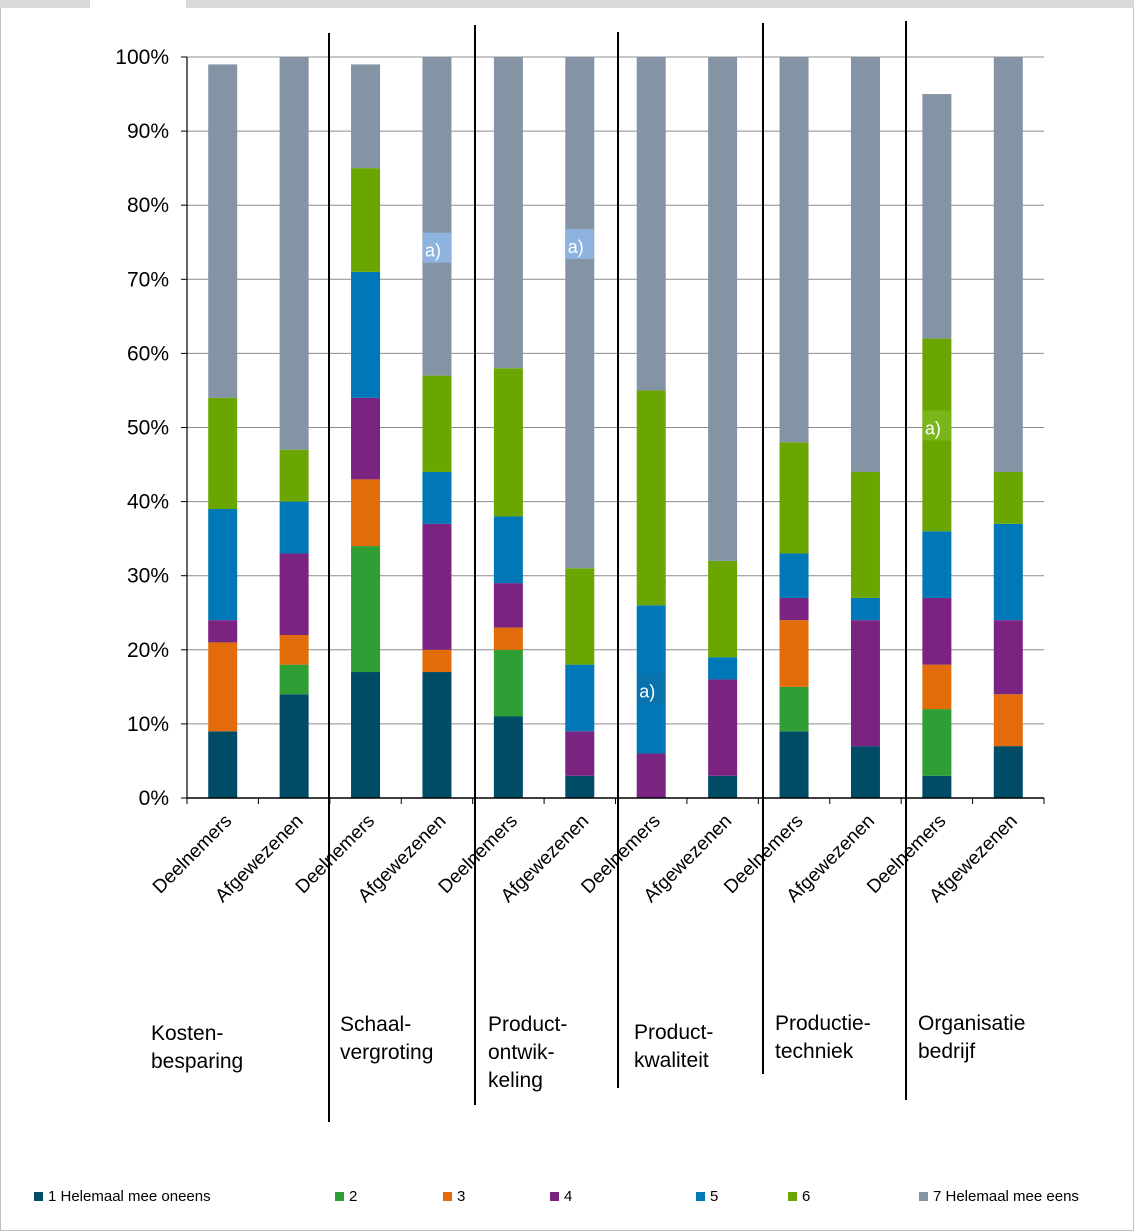 The height and width of the screenshot is (1231, 1134). What do you see at coordinates (197, 1047) in the screenshot?
I see `group-label: Kosten-besparing` at bounding box center [197, 1047].